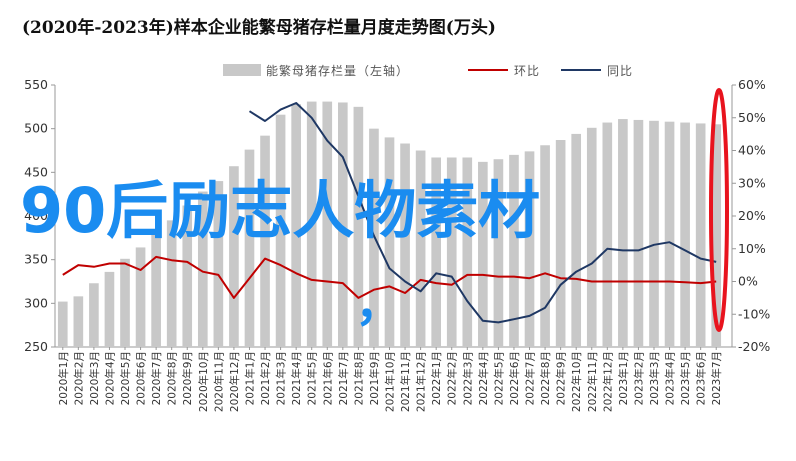 This screenshot has height=461, width=796. What do you see at coordinates (187, 378) in the screenshot?
I see `x-tick-label: 2020年9月` at bounding box center [187, 378].